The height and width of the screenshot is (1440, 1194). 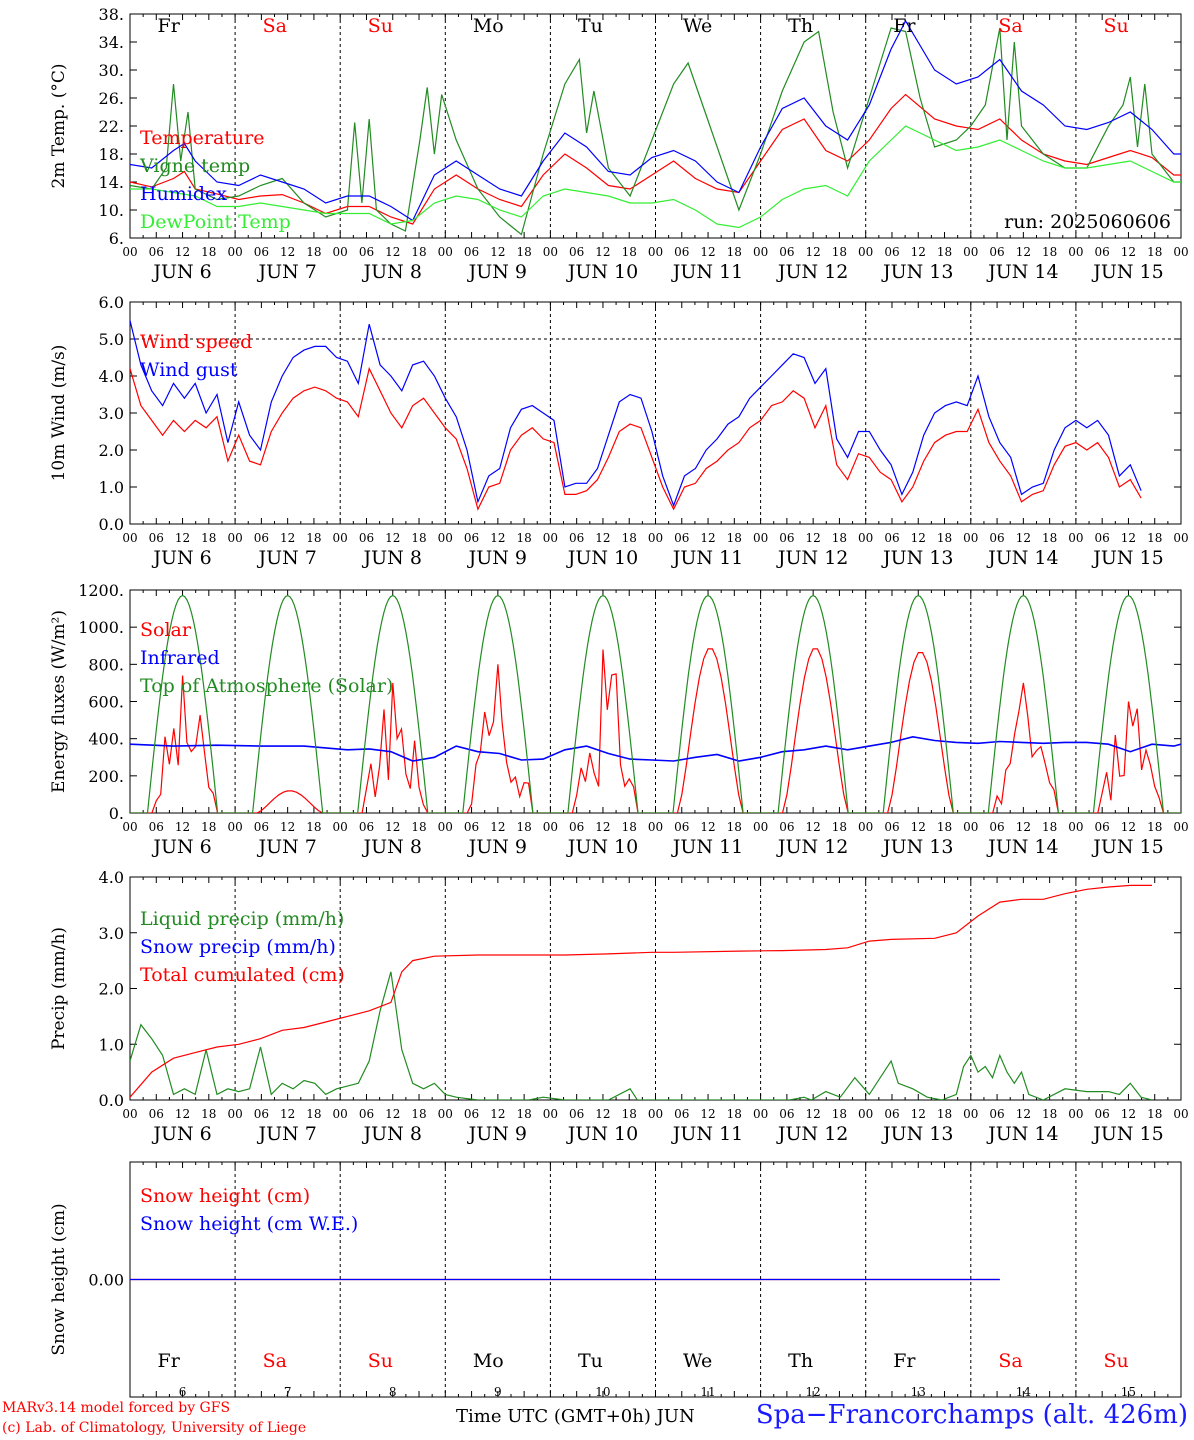 What do you see at coordinates (111, 42) in the screenshot?
I see `y-tick-label: 34.` at bounding box center [111, 42].